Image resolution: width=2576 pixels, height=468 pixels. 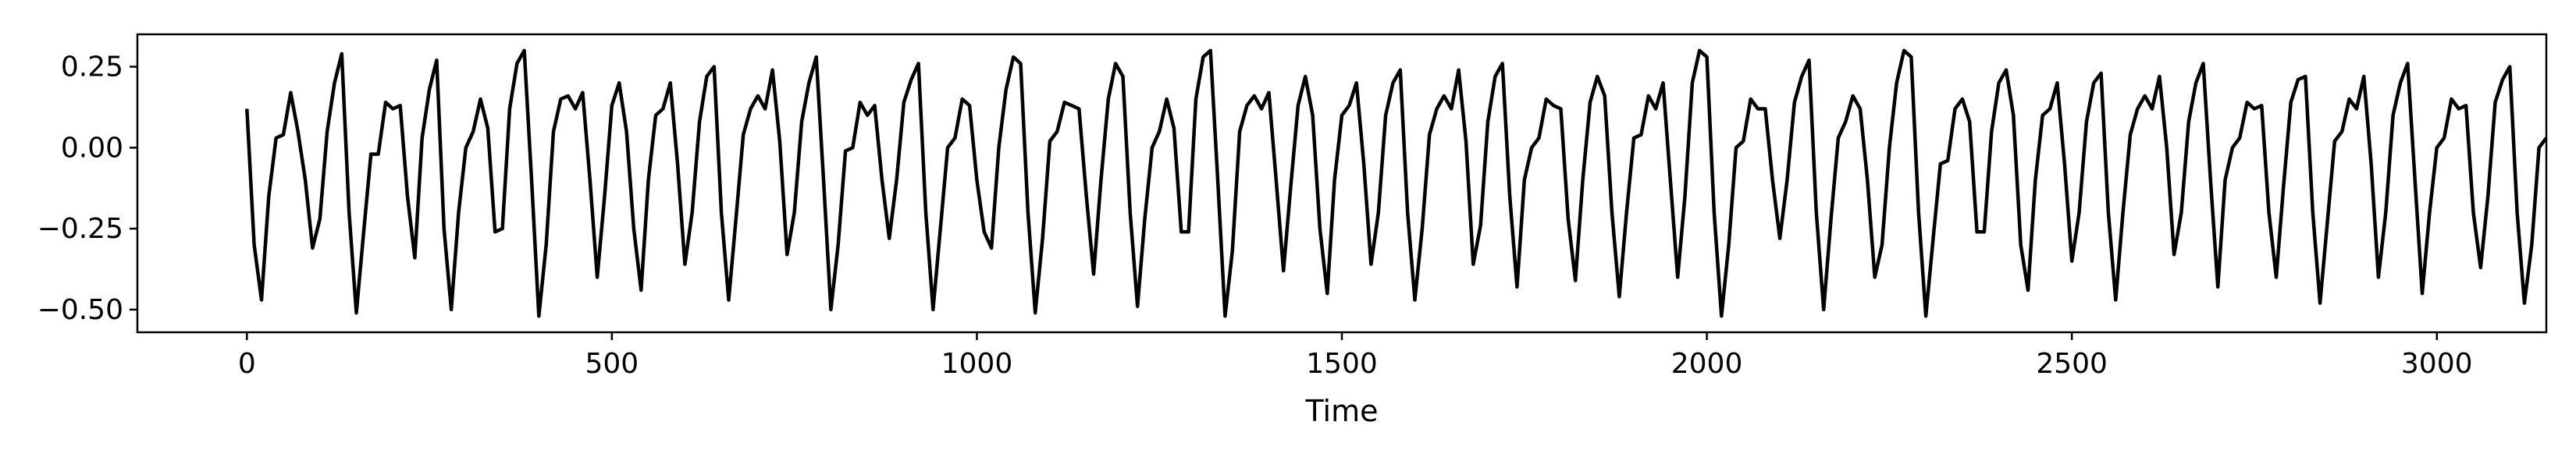 I want to click on y-axis: 0.25 0.00 −0.25 −0.50, so click(x=87, y=189).